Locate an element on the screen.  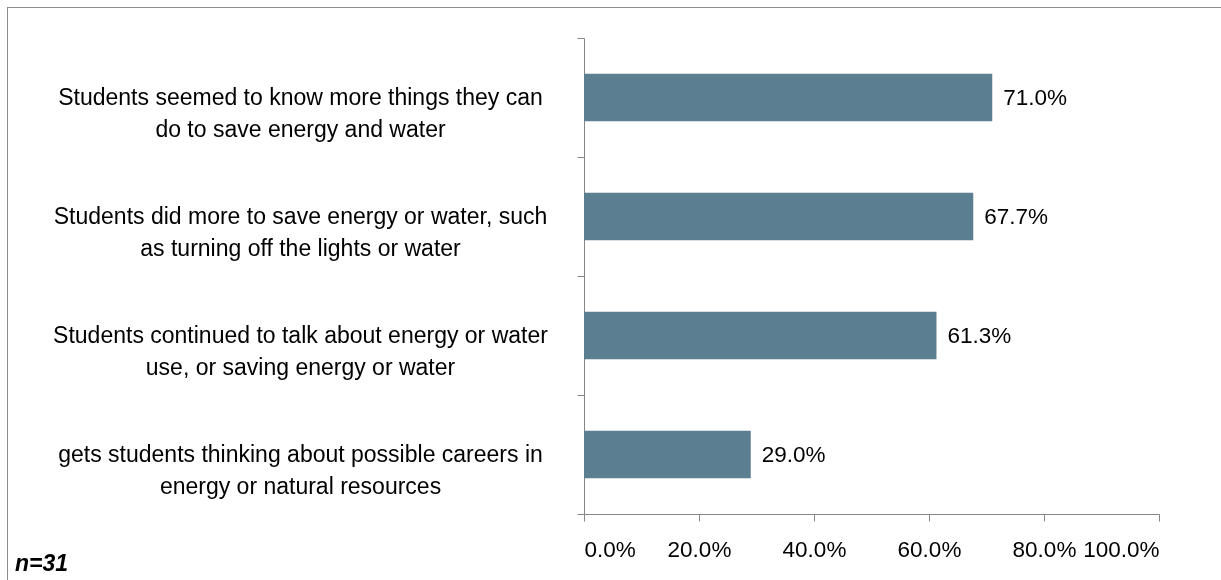
x-tick-label: 60.0% is located at coordinates (929, 549).